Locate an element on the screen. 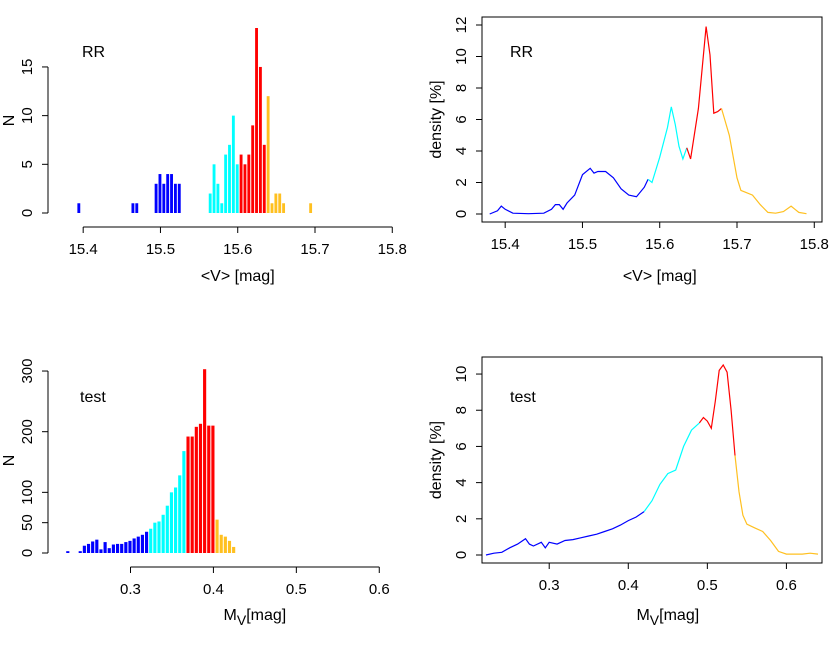  bottom-right-annotation: test is located at coordinates (523, 397).